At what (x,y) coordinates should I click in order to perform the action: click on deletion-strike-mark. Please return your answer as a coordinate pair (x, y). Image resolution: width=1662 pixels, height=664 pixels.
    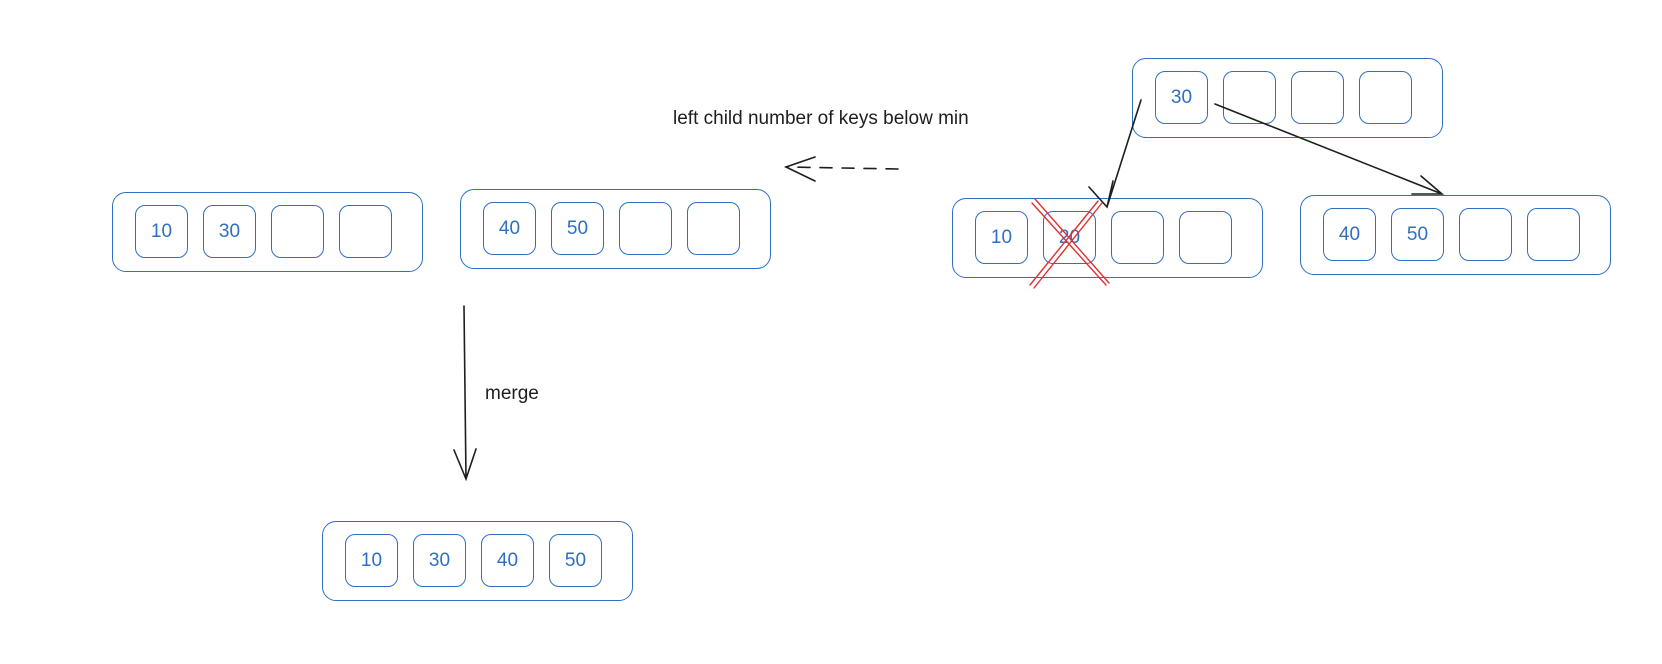
    Looking at the image, I should click on (1069, 243).